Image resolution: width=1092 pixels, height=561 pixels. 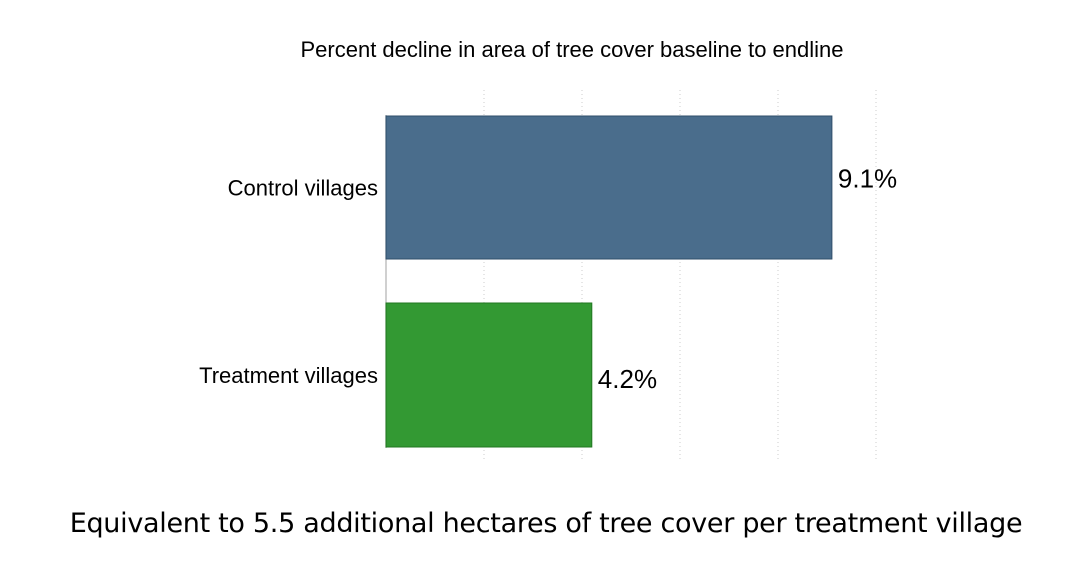 What do you see at coordinates (627, 379) in the screenshot?
I see `value-label: 4.2%` at bounding box center [627, 379].